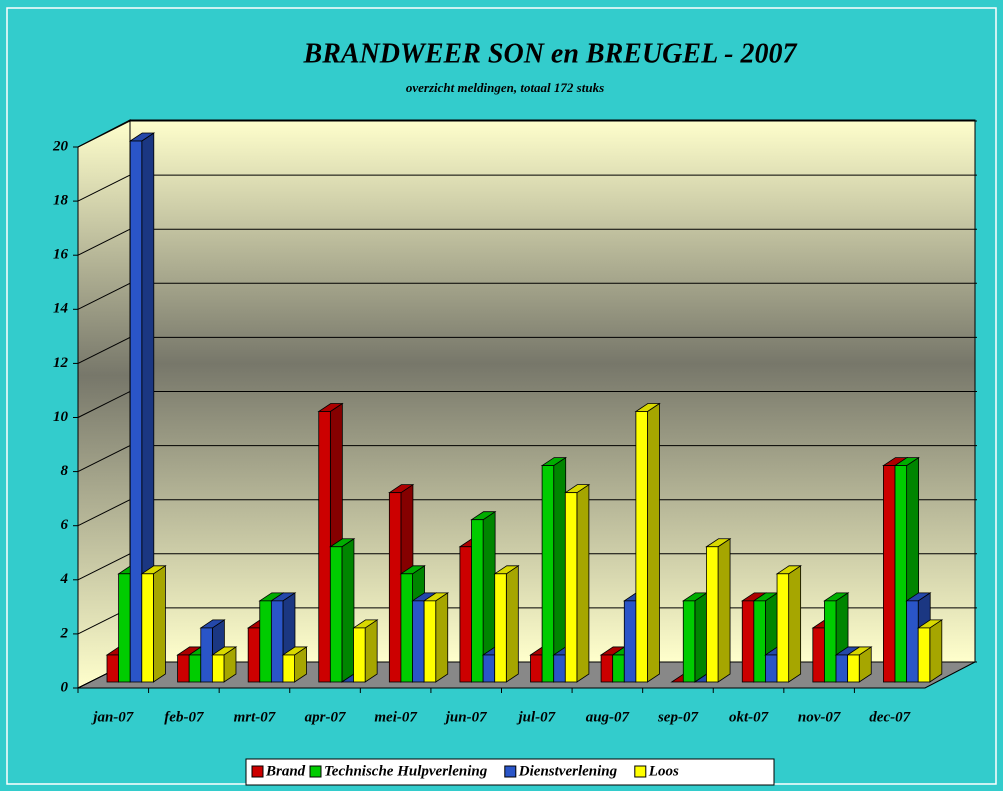 The image size is (1003, 791). I want to click on x-tick-label: jan-07, so click(112, 717).